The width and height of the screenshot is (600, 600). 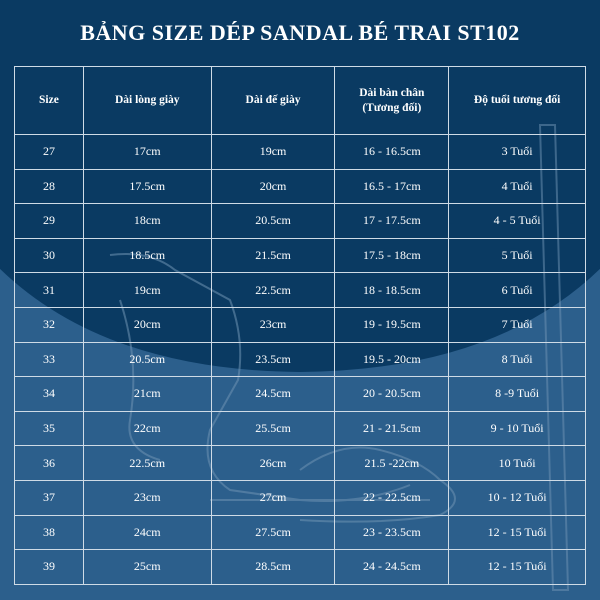 What do you see at coordinates (517, 497) in the screenshot?
I see `cell-age: 10 - 12 Tuổi` at bounding box center [517, 497].